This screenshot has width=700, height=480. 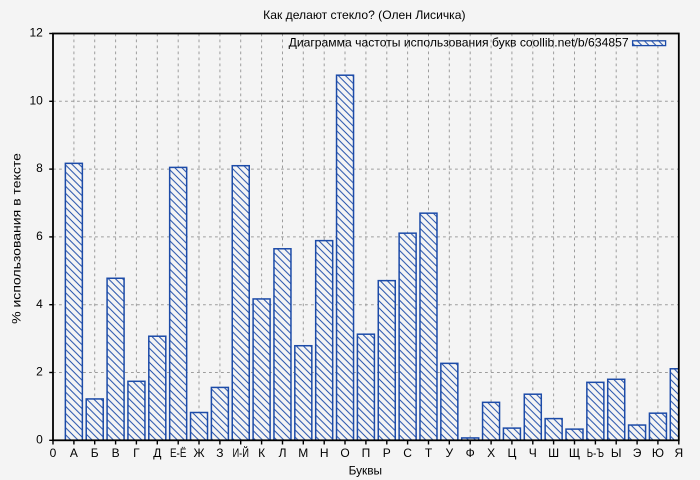 I want to click on svg-text: У, so click(x=449, y=453).